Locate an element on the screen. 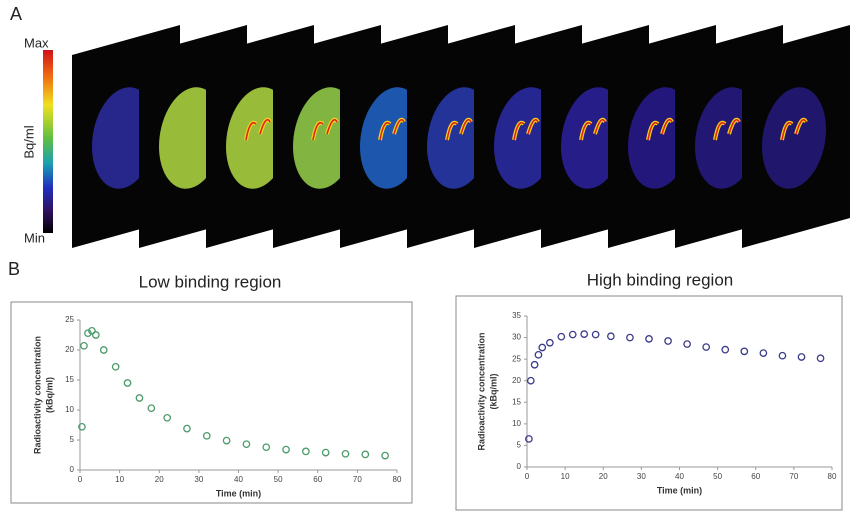  y-tick-label: 30 is located at coordinates (516, 337).